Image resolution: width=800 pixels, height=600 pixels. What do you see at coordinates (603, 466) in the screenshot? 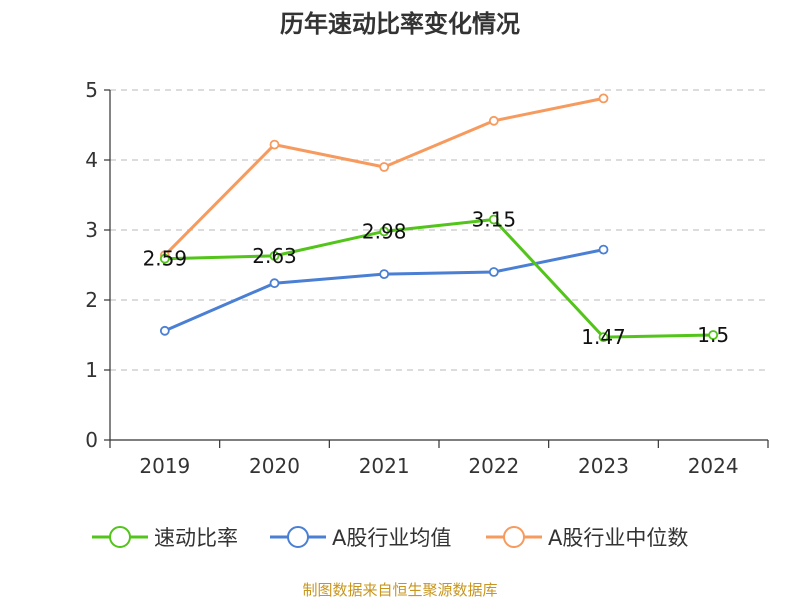
I see `x-tick-label-2023: 2023` at bounding box center [603, 466].